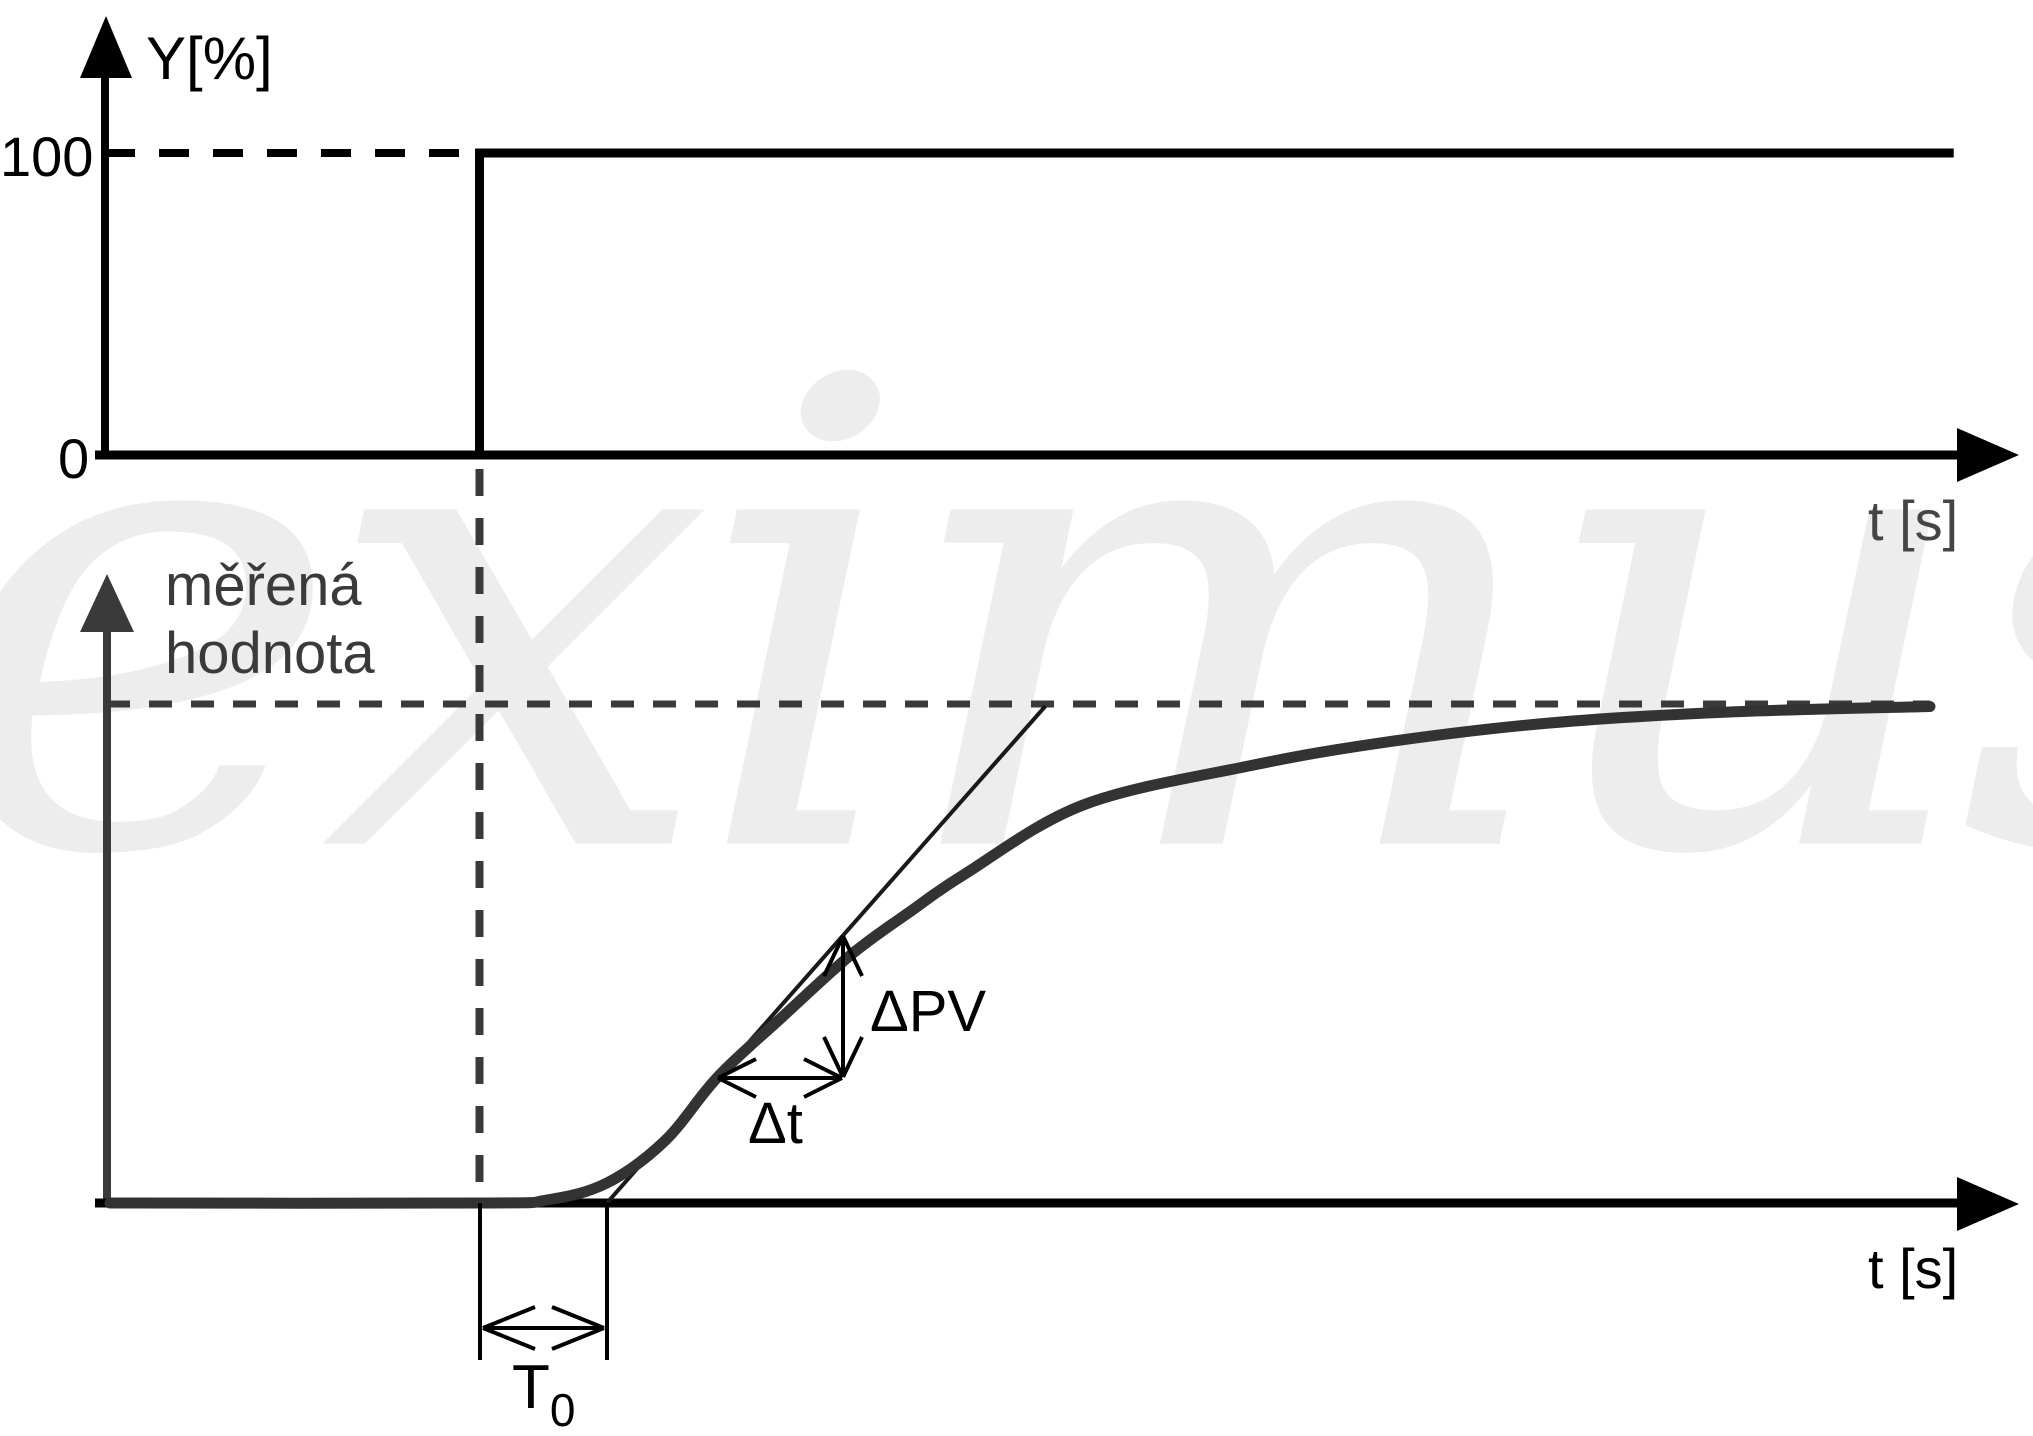 This screenshot has height=1436, width=2033. Describe the element at coordinates (74, 458) in the screenshot. I see `top-y-tick-0: 0` at that location.